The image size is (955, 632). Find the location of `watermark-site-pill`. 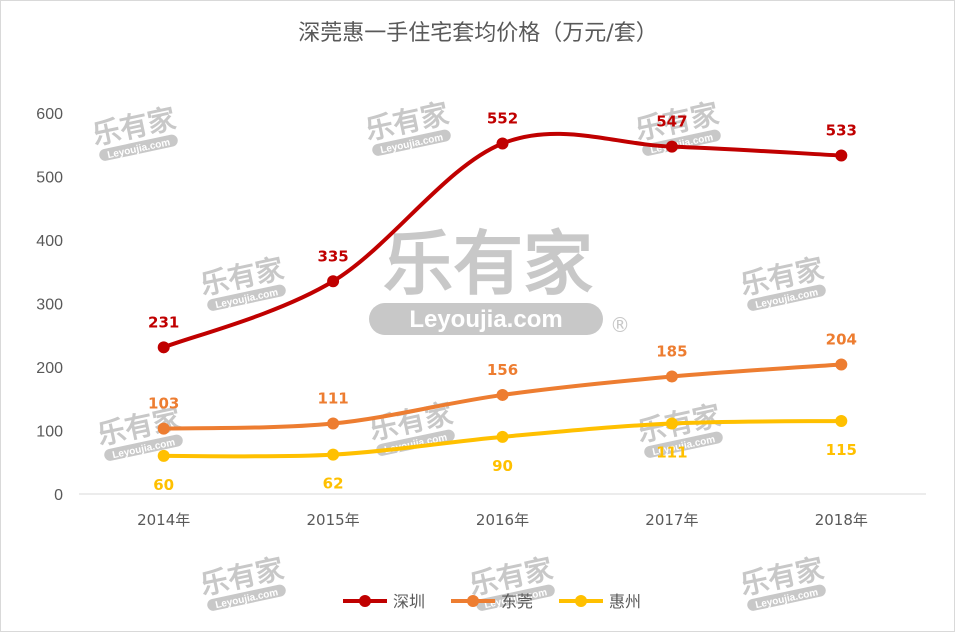

watermark-site-pill is located at coordinates (486, 319).